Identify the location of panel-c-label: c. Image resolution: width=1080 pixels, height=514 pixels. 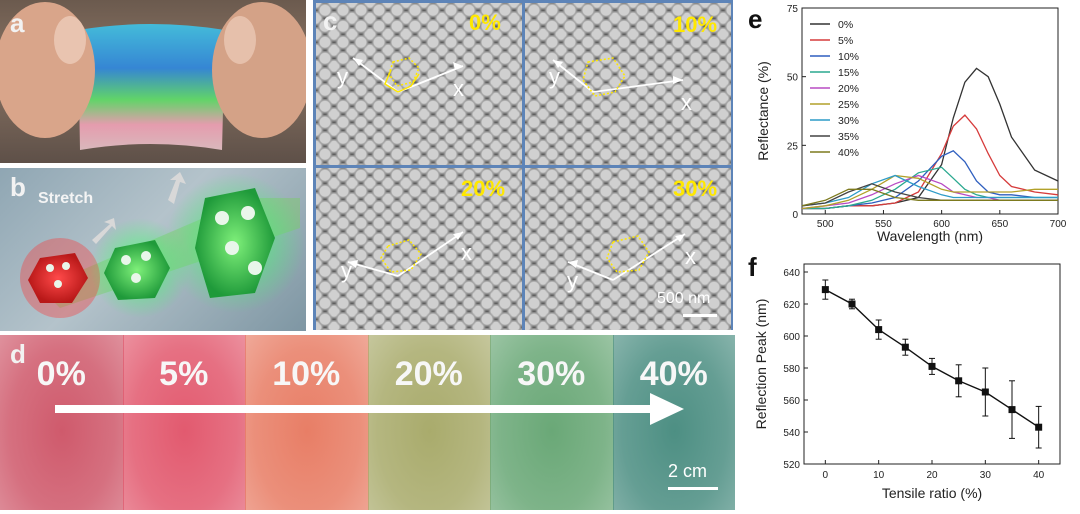
(330, 21).